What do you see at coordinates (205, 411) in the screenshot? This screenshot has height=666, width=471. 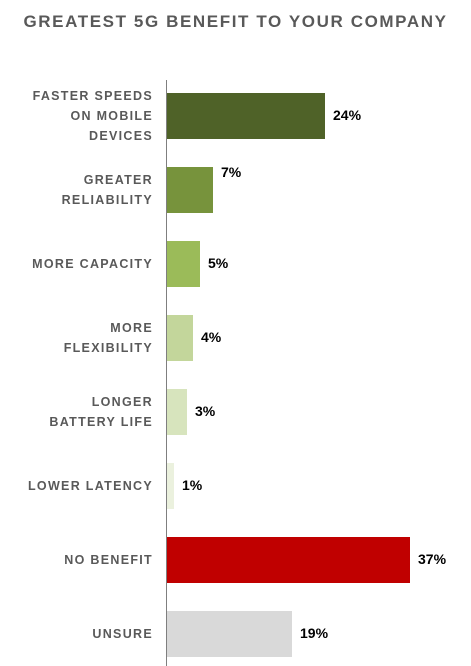 I see `value-label: 3%` at bounding box center [205, 411].